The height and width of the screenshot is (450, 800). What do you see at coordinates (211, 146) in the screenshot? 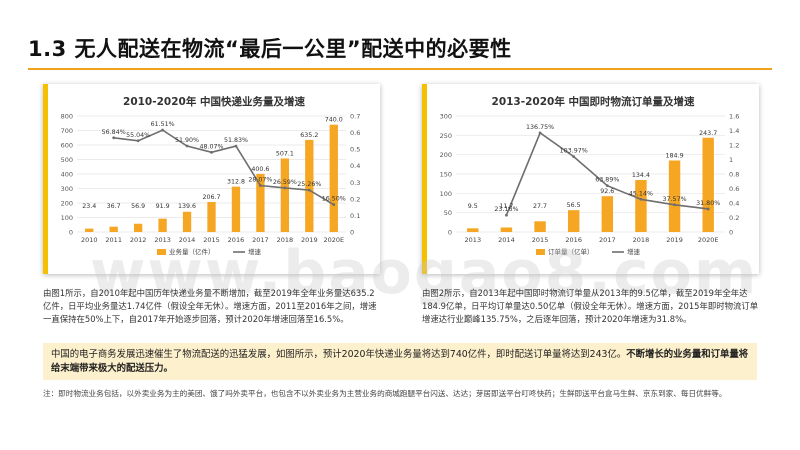
I see `growth-value-label: 48.07%` at bounding box center [211, 146].